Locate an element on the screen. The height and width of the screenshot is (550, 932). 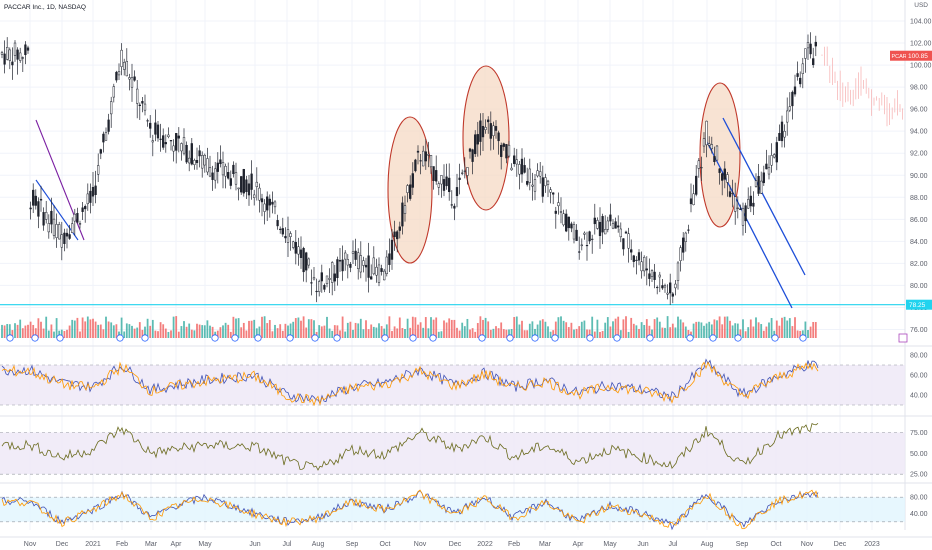
price-tick-label: 92.00 is located at coordinates (919, 154).